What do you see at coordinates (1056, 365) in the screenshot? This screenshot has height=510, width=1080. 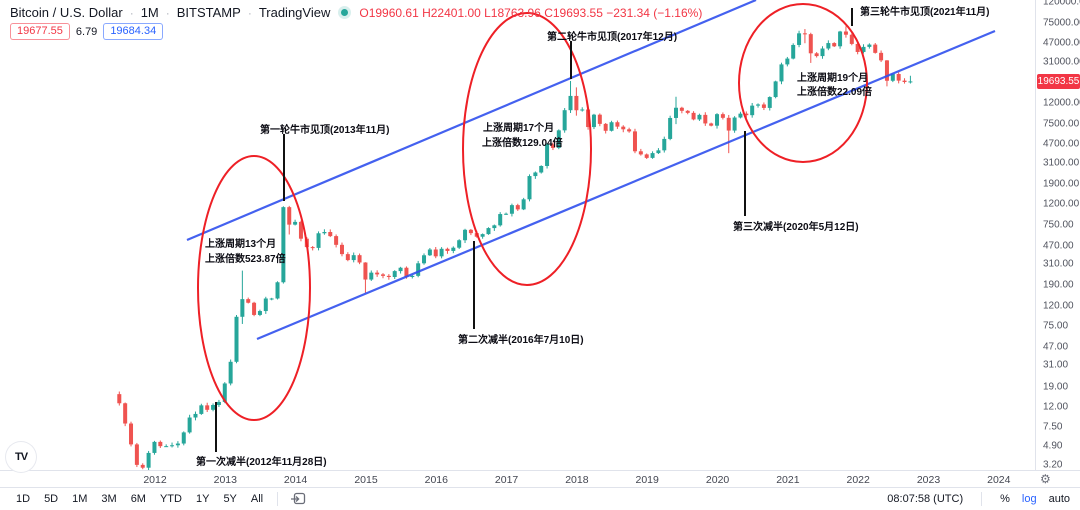 I see `price-tick-label: 31.00` at bounding box center [1056, 365].